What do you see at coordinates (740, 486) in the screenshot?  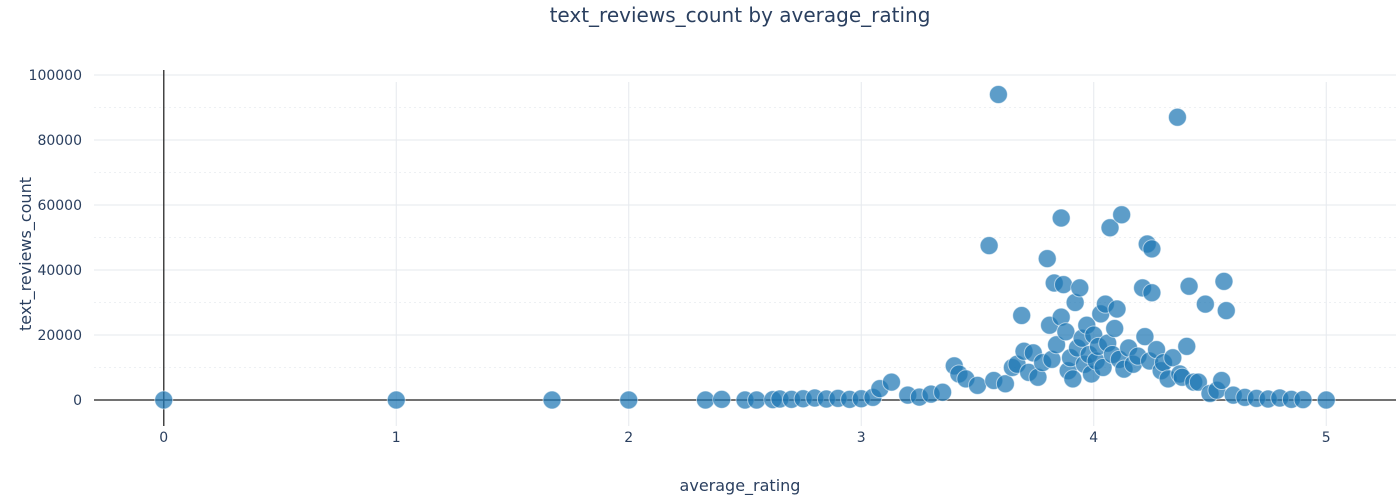 I see `x-axis-label: average_rating` at bounding box center [740, 486].